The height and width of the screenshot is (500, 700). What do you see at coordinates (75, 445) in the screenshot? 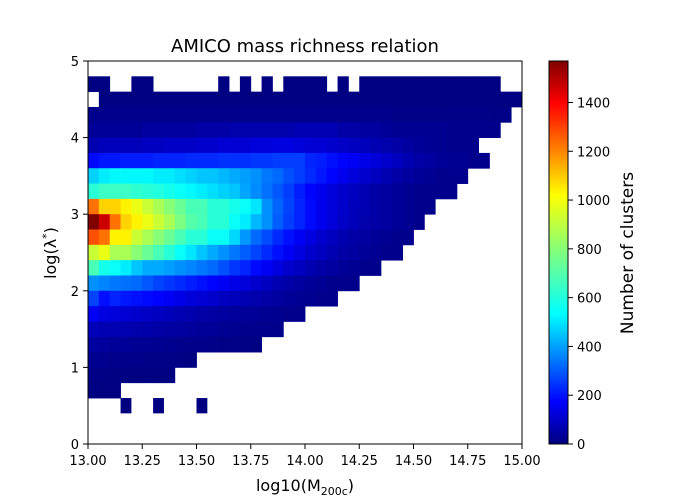
I see `y-tick-label: 0` at bounding box center [75, 445].